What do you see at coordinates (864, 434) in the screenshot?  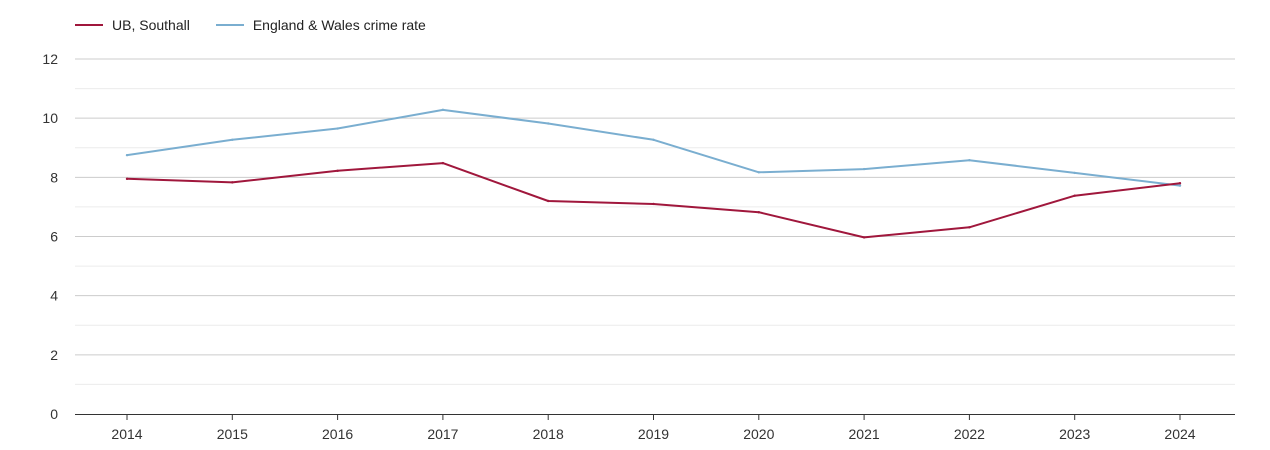 I see `x-tick-label: 2021` at bounding box center [864, 434].